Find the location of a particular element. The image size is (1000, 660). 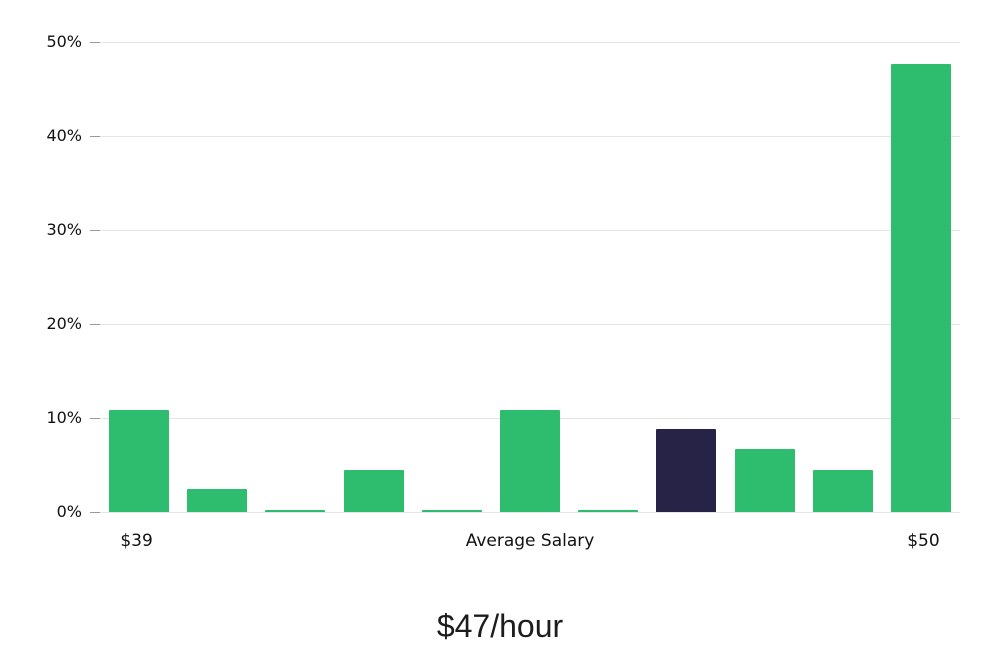

y-axis-tick-label: 20% is located at coordinates (64, 323).